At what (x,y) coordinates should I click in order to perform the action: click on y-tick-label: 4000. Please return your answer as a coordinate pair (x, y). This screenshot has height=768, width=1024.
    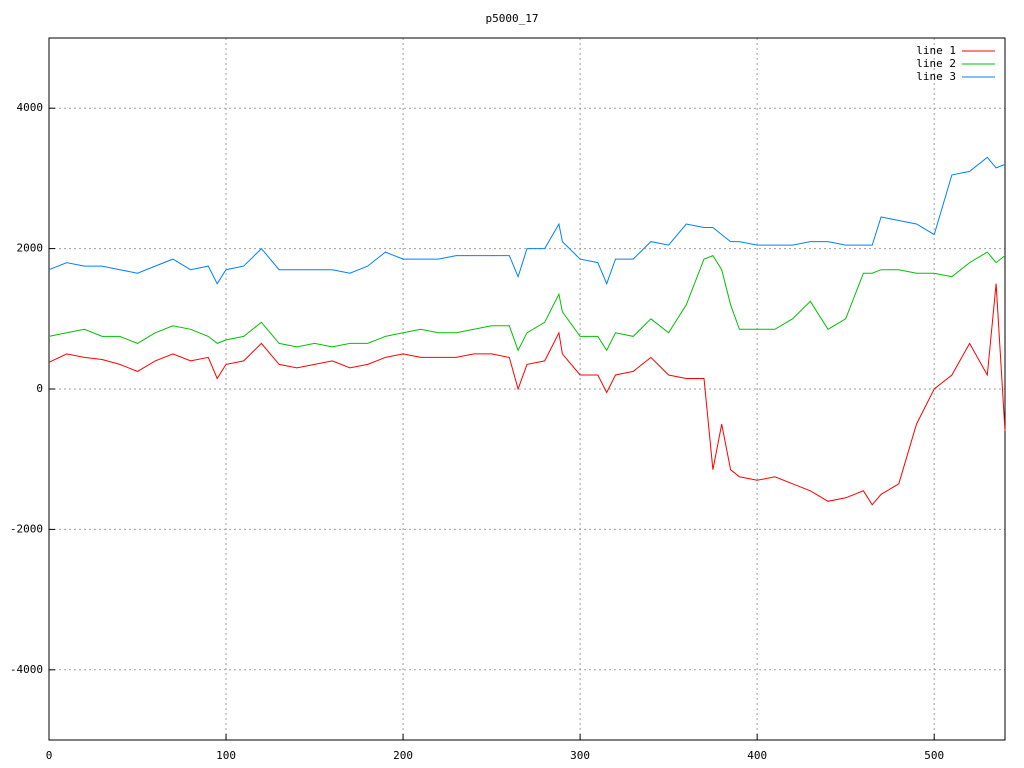
    Looking at the image, I should click on (30, 107).